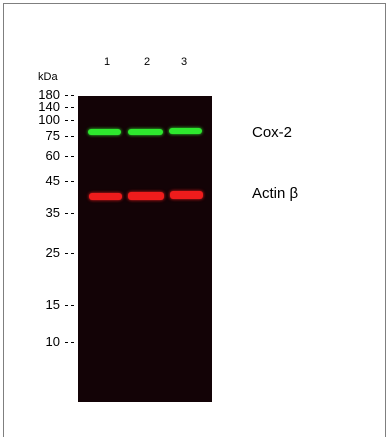 The width and height of the screenshot is (390, 438). Describe the element at coordinates (52, 341) in the screenshot. I see `marker-label-10: 10` at that location.